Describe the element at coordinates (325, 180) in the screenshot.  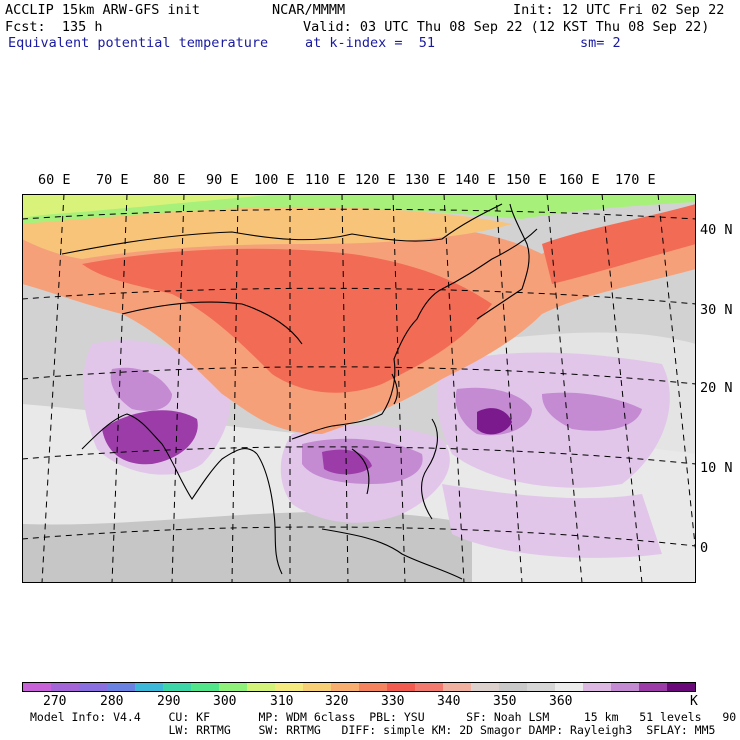
I see `lon-label-110e: 110 E` at that location.